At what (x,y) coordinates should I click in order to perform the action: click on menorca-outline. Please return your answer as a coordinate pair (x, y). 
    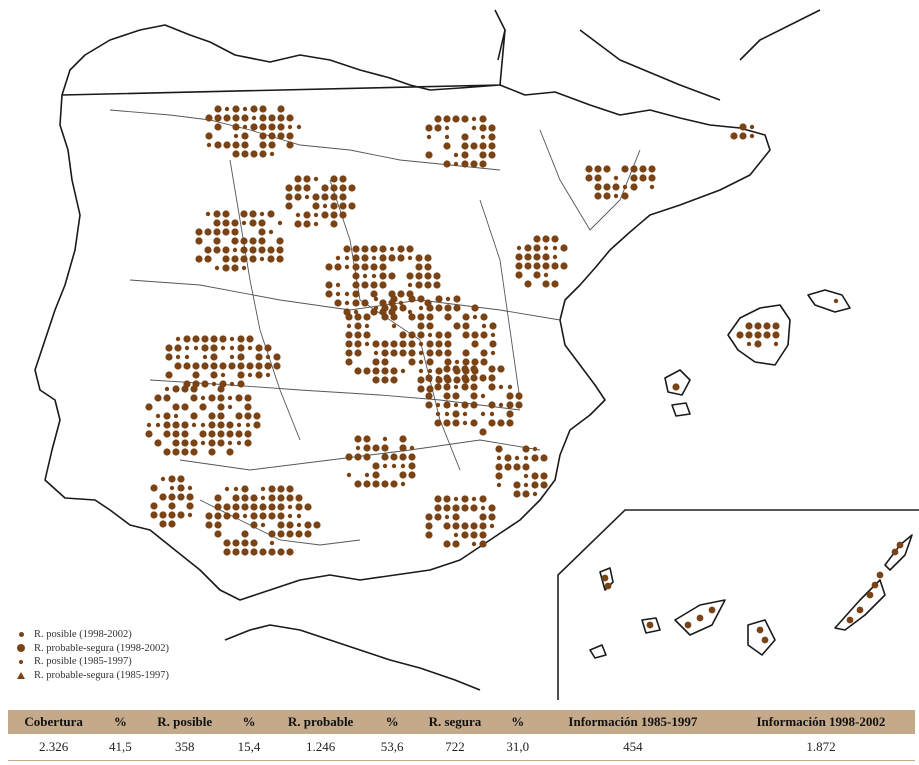
    Looking at the image, I should click on (829, 301).